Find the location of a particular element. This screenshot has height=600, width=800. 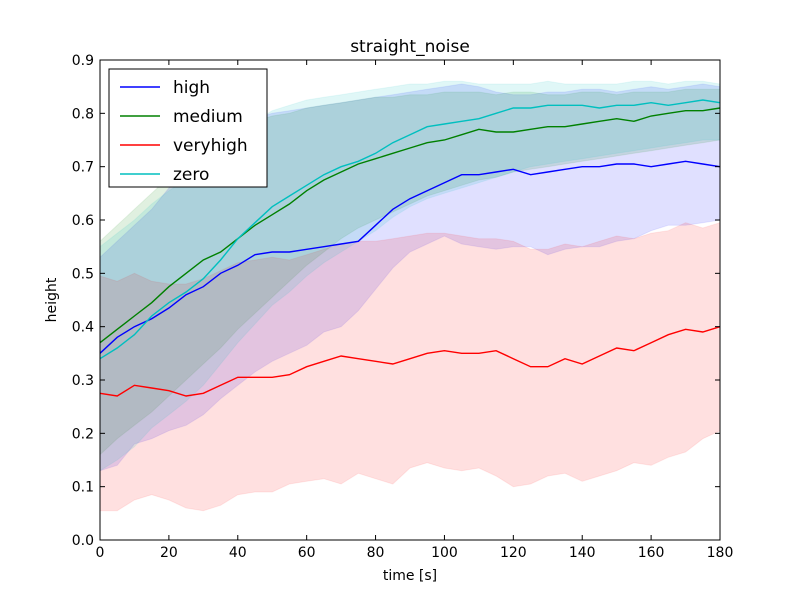

chart-title: straight_noise is located at coordinates (410, 47).